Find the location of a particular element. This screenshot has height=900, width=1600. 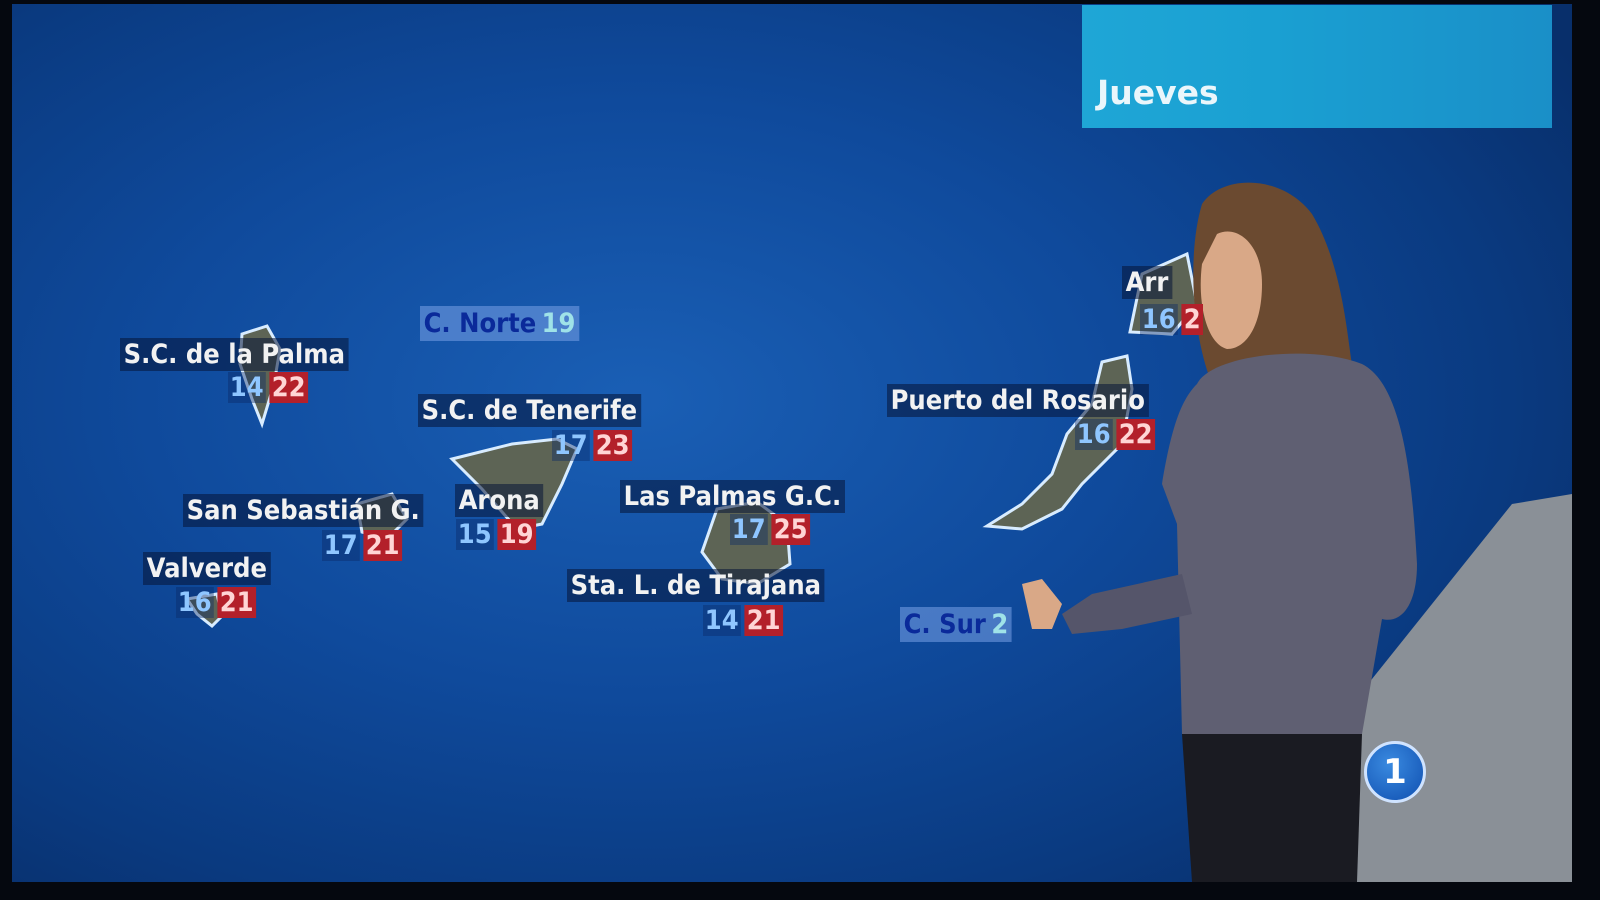

city-temps: 16 21 is located at coordinates (216, 602).